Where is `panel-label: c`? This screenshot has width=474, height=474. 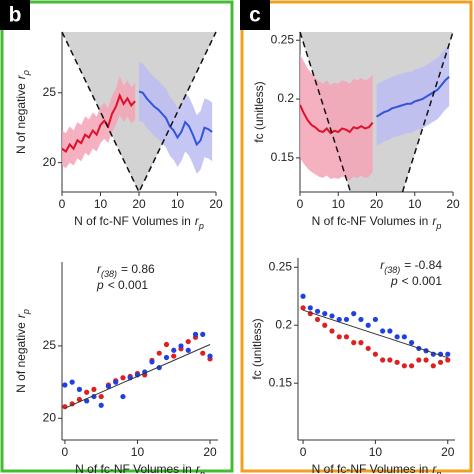
panel-label: c is located at coordinates (255, 15).